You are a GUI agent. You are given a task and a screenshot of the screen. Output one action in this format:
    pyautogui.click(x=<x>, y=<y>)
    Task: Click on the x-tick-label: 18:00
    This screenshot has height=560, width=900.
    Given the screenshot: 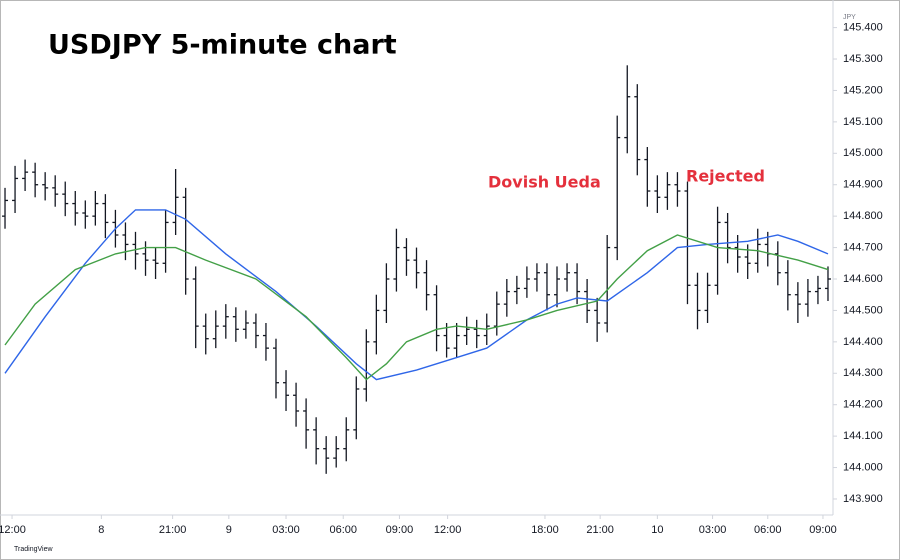 What is the action you would take?
    pyautogui.click(x=545, y=530)
    